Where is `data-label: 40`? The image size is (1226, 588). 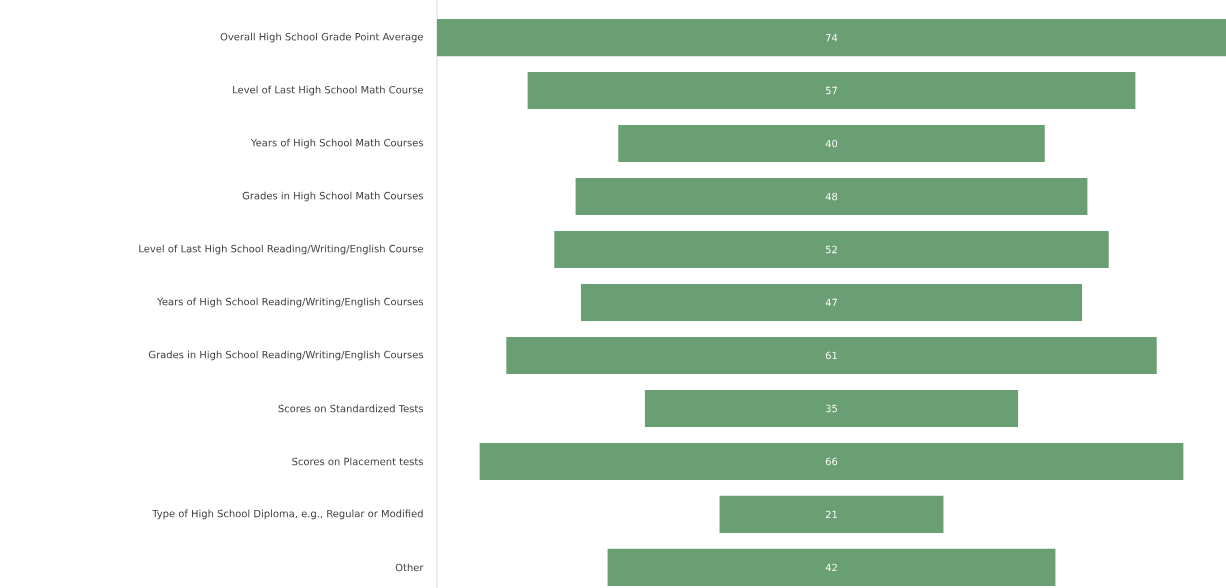 data-label: 40 is located at coordinates (831, 143).